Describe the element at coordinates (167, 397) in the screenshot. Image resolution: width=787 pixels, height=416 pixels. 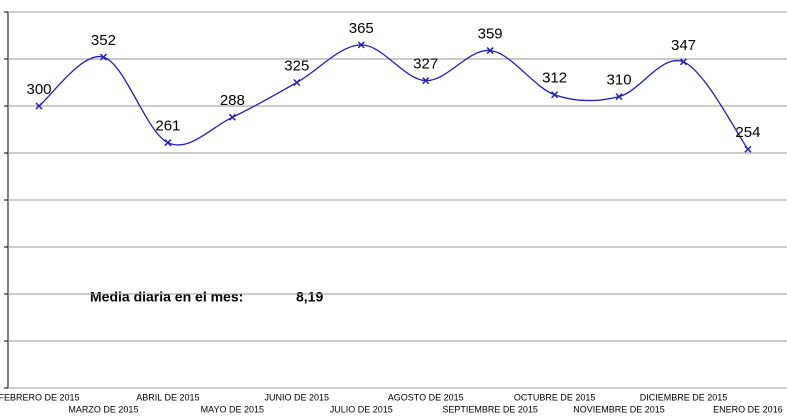
I see `x-tick-label: ABRIL DE 2015` at that location.